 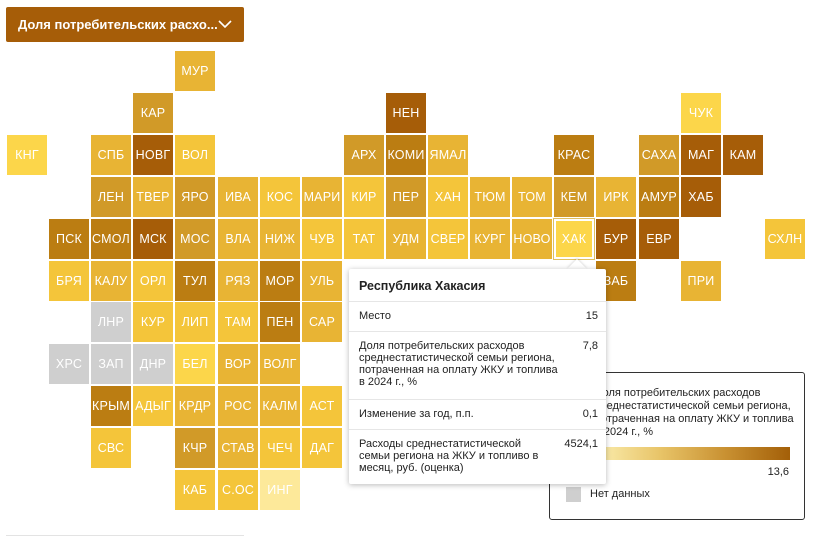 What do you see at coordinates (280, 322) in the screenshot?
I see `region-tile-пен: ПЕН` at bounding box center [280, 322].